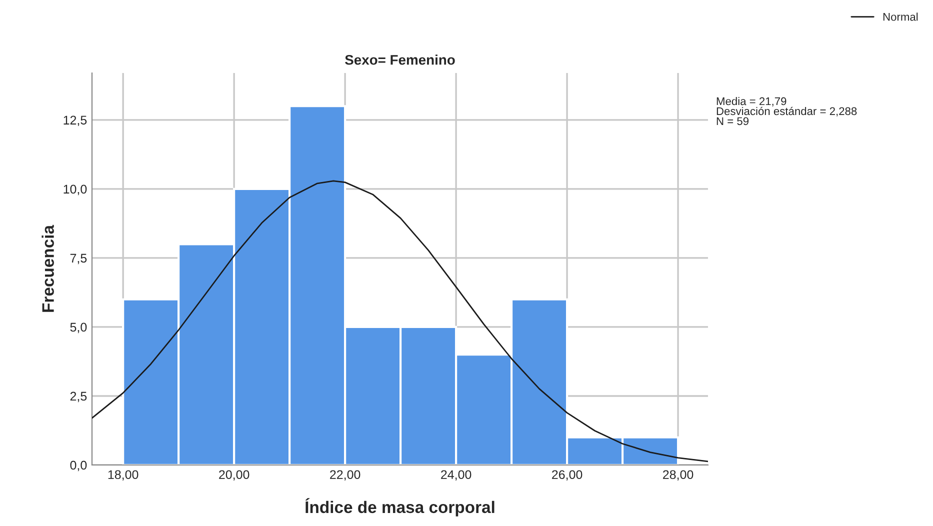  I want to click on x-axis-title: Índice de masa corporal, so click(399, 507).